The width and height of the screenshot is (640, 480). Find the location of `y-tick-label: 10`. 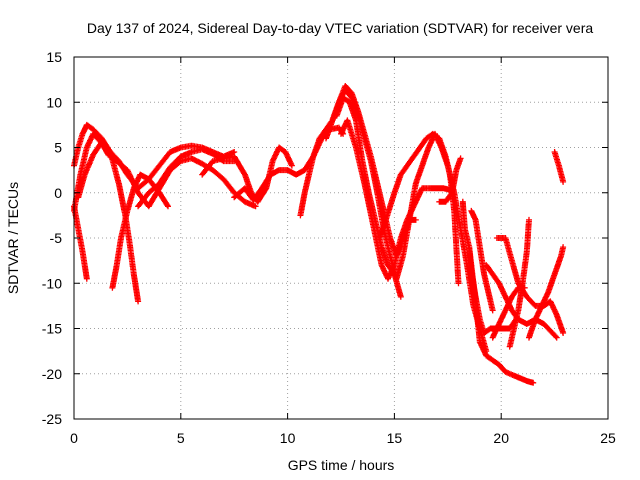

y-tick-label: 10 is located at coordinates (54, 102).